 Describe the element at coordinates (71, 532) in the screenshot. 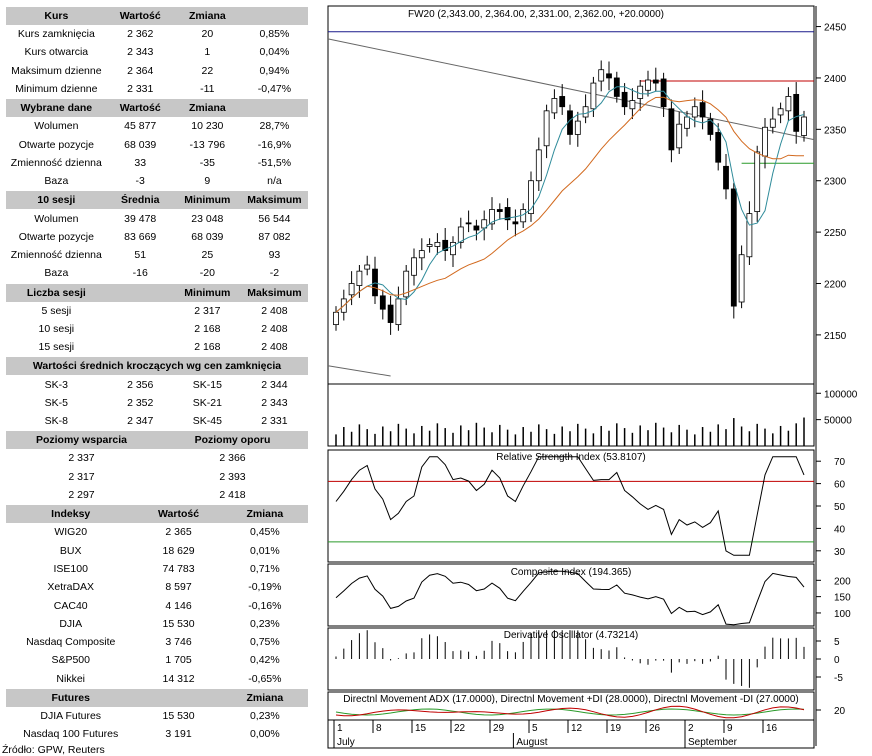

I see `table-cell: WIG20` at that location.